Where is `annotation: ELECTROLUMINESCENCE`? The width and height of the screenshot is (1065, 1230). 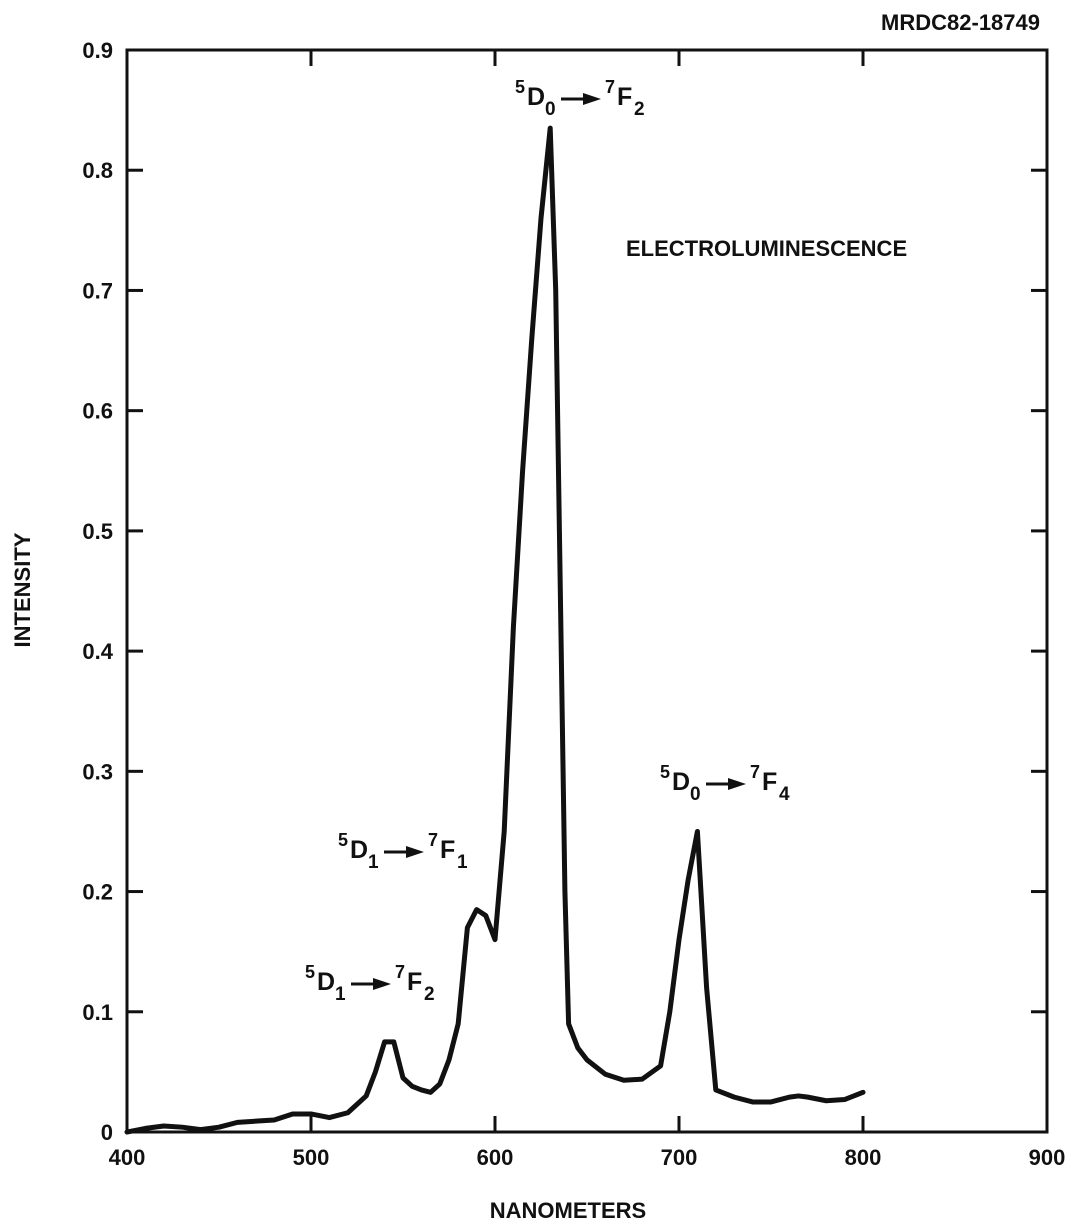
annotation: ELECTROLUMINESCENCE is located at coordinates (766, 248).